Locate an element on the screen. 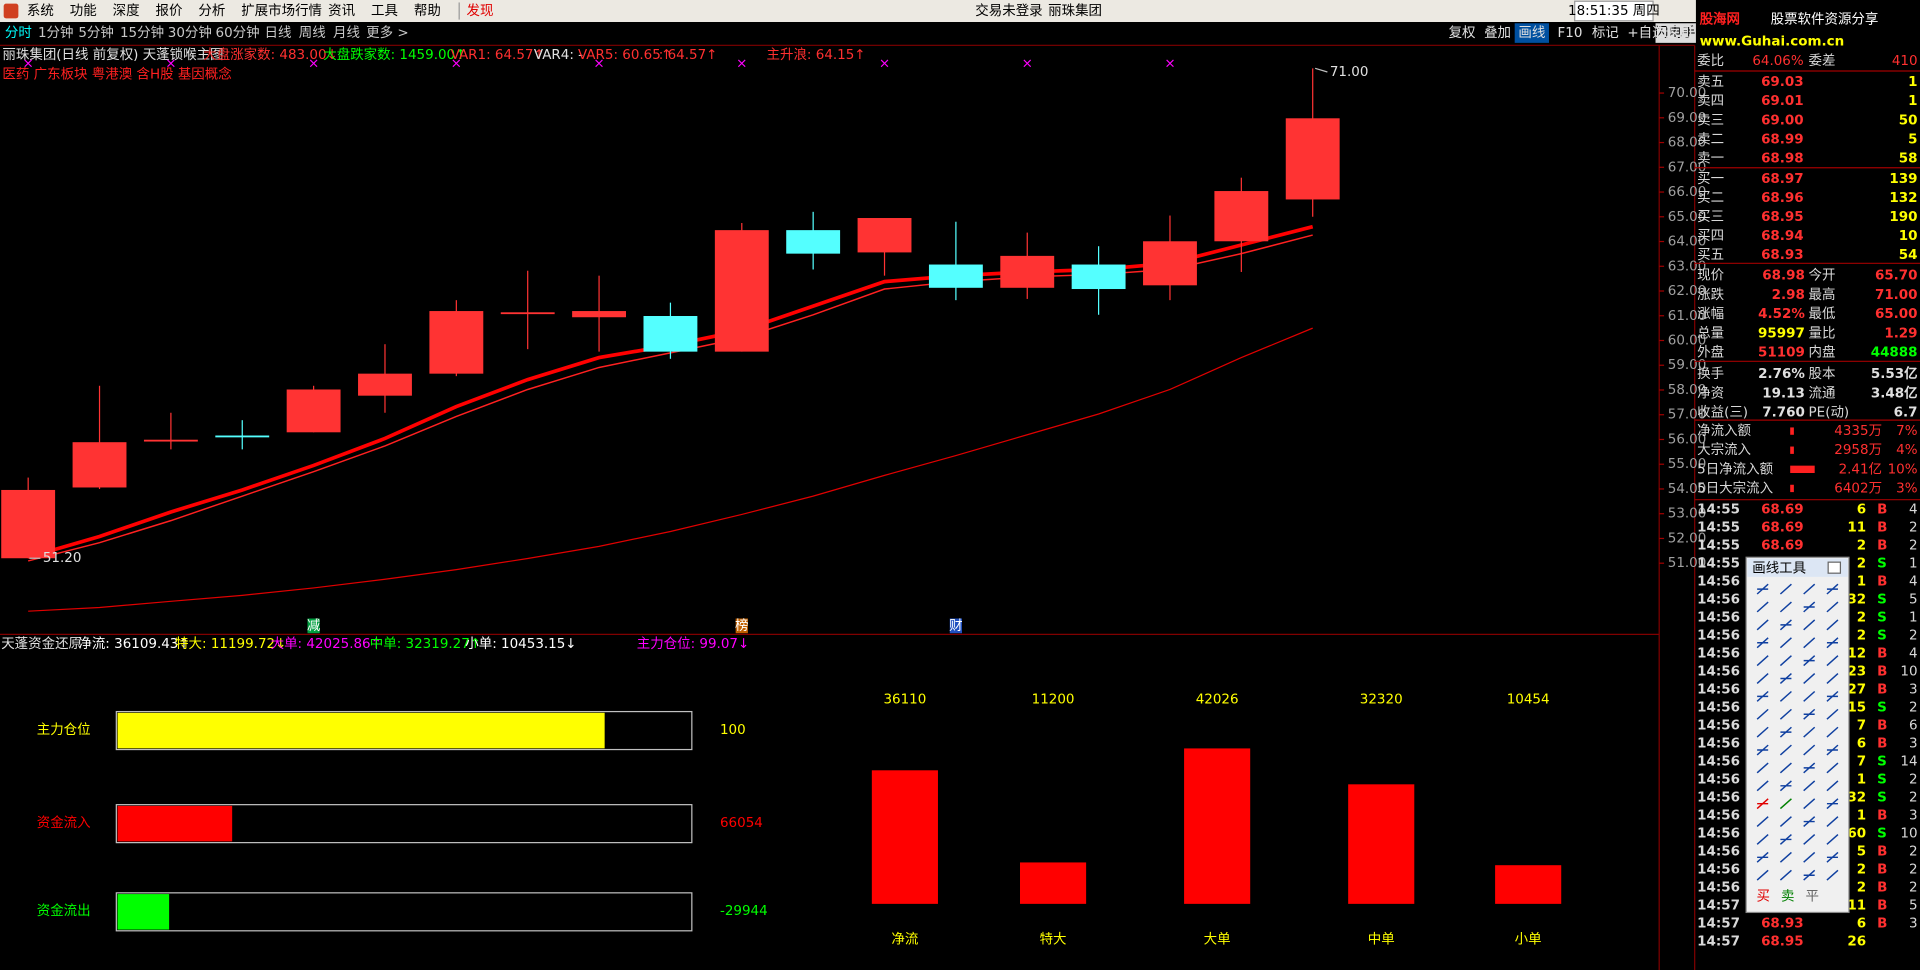  menu-item: 扩展市场行情 is located at coordinates (281, 10).